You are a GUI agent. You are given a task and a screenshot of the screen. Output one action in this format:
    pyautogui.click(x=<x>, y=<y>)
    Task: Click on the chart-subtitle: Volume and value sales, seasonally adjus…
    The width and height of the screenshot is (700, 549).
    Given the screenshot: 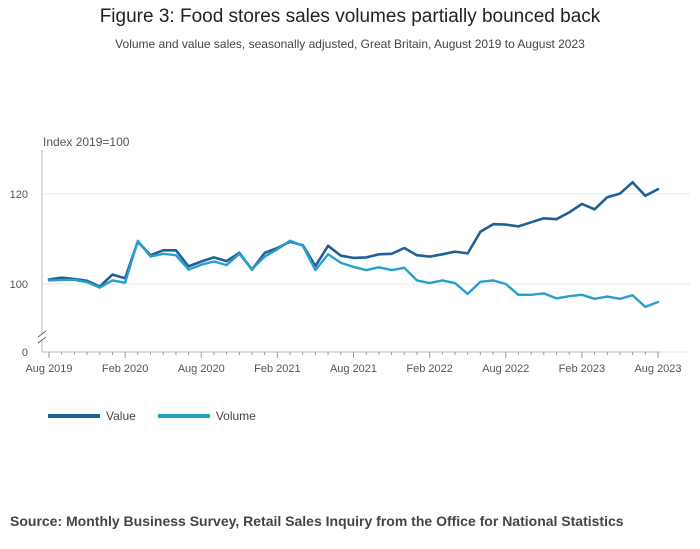 What is the action you would take?
    pyautogui.click(x=350, y=44)
    